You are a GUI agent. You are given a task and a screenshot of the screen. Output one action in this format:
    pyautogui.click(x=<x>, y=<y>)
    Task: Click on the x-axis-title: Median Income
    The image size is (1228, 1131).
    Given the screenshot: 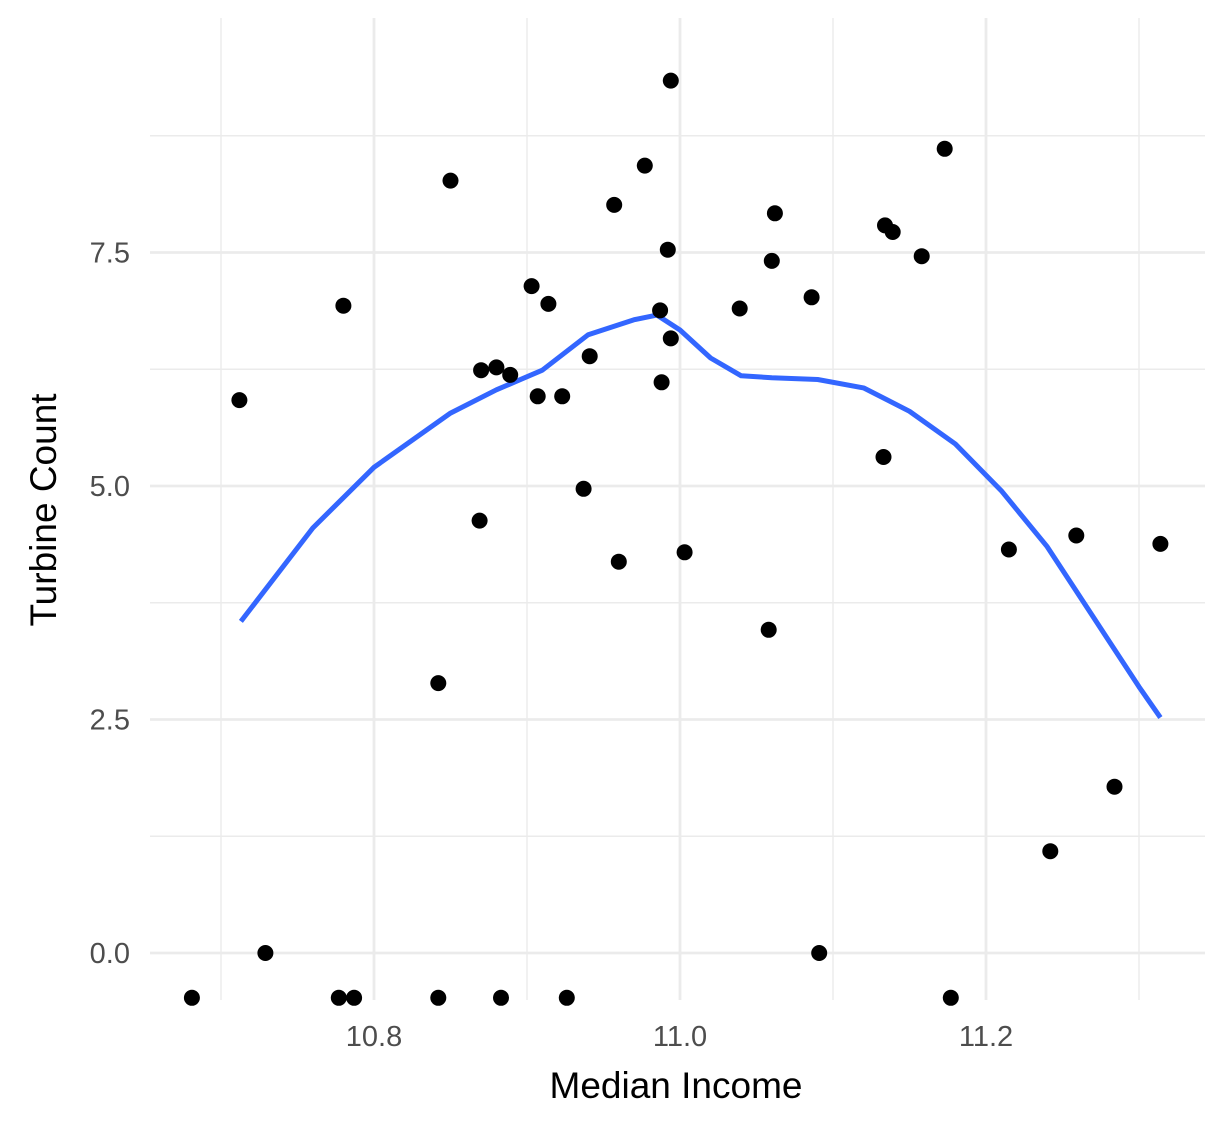 What is the action you would take?
    pyautogui.click(x=676, y=1085)
    